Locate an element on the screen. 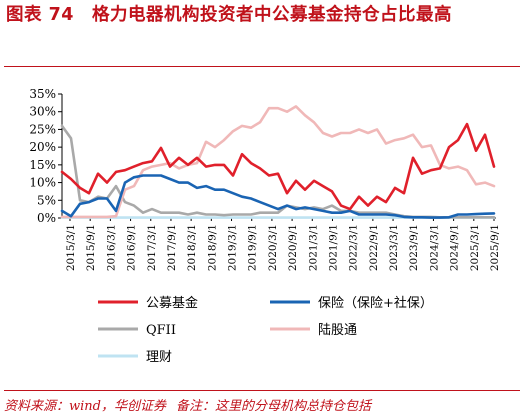 The width and height of the screenshot is (524, 419). x-tick-label: 2017/9/1 is located at coordinates (172, 247).